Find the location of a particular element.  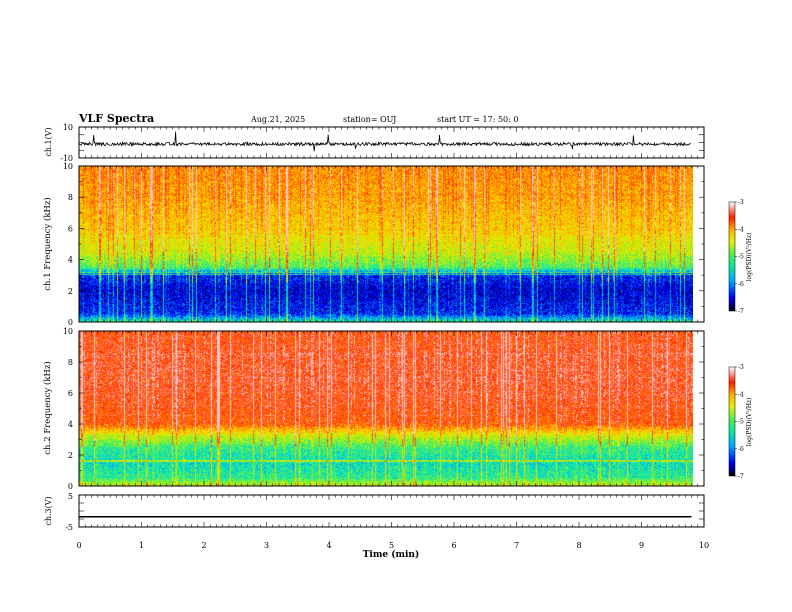

ch1-ytick-top: 10 is located at coordinates (68, 127).